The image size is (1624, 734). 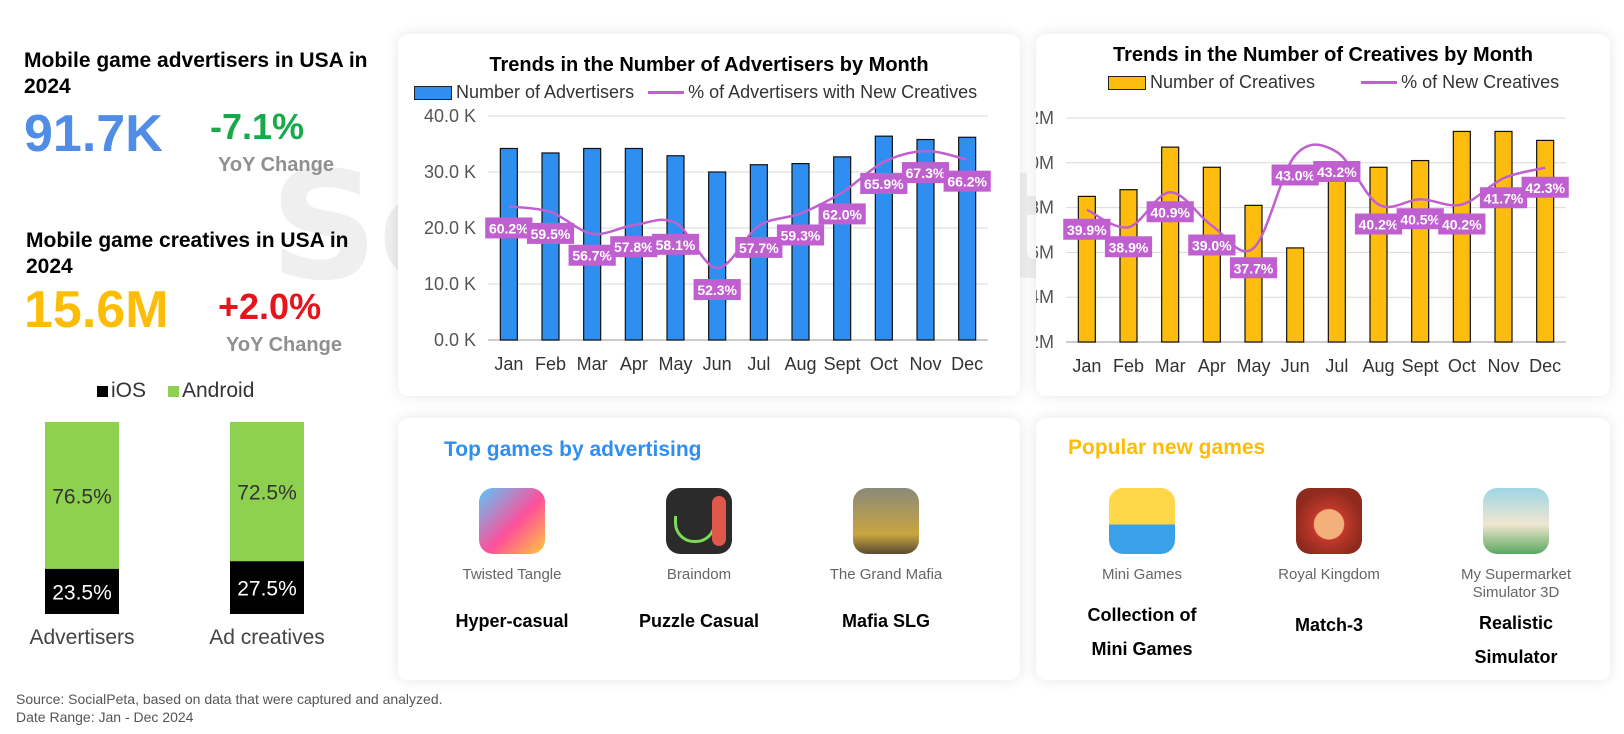 What do you see at coordinates (455, 340) in the screenshot?
I see `y-tick-label: 0.0 K` at bounding box center [455, 340].